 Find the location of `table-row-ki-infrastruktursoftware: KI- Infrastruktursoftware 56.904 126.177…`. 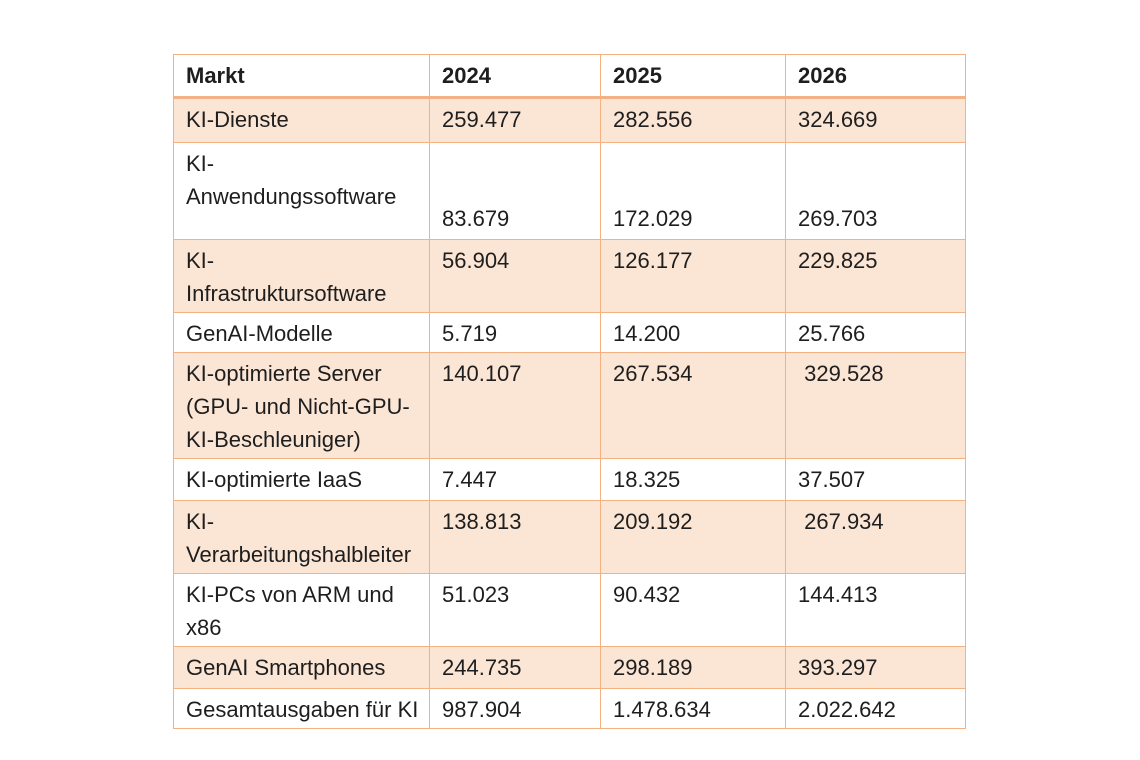

table-row-ki-infrastruktursoftware: KI- Infrastruktursoftware 56.904 126.177… is located at coordinates (569, 276).